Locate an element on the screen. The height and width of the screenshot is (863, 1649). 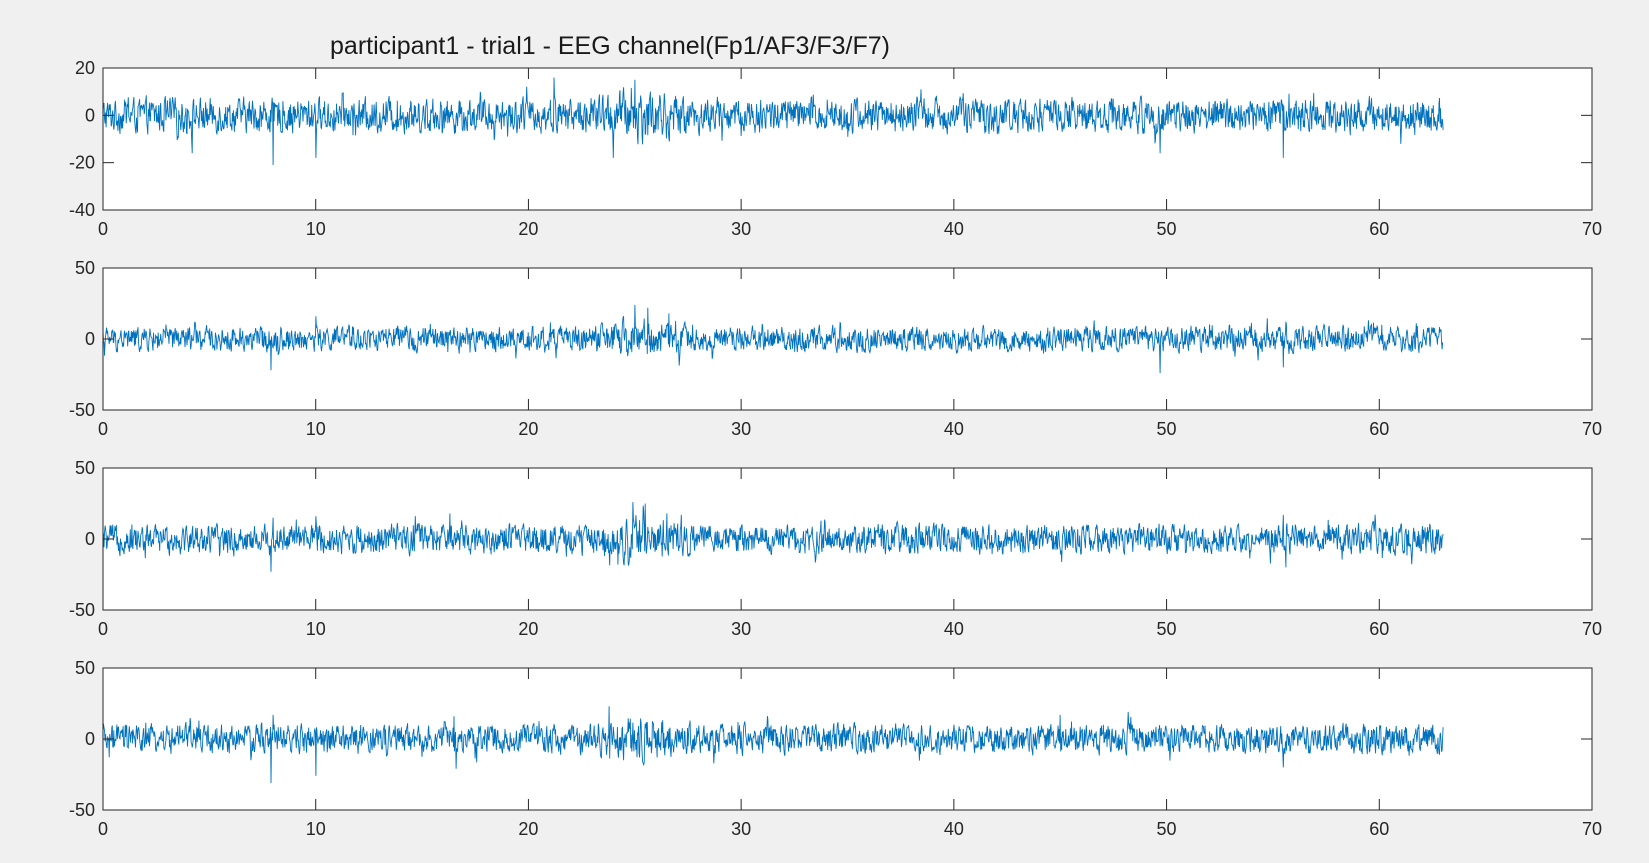
y-tick-label: -20 is located at coordinates (82, 163).